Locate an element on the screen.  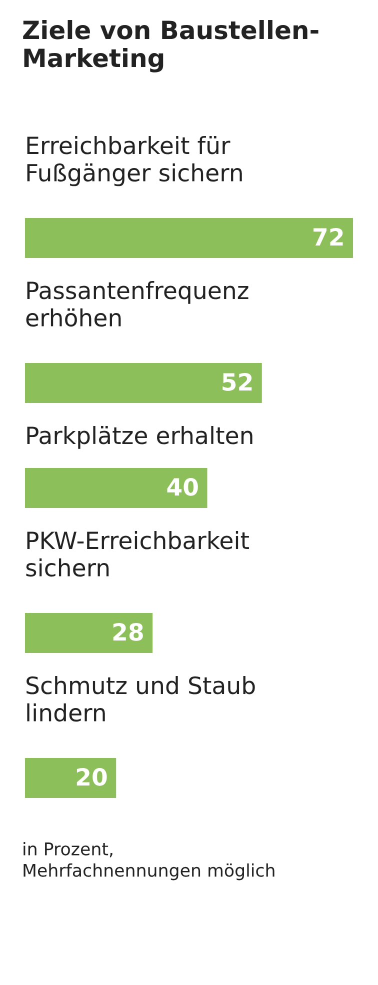
y-tick-label: PKW-Erreichbarkeit sichern is located at coordinates (137, 554).